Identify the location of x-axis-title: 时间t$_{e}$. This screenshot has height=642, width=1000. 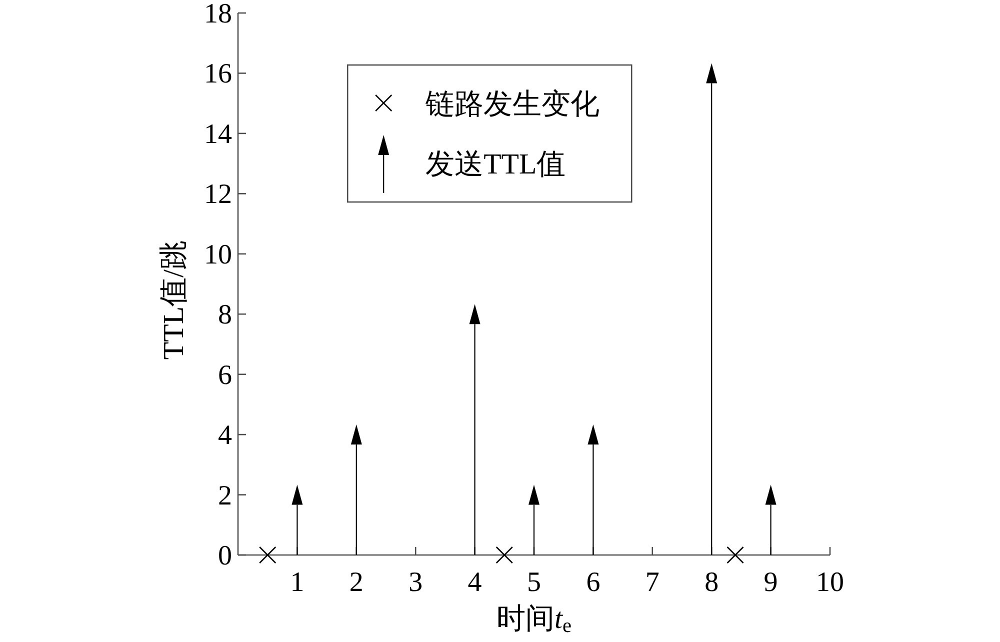
(534, 620).